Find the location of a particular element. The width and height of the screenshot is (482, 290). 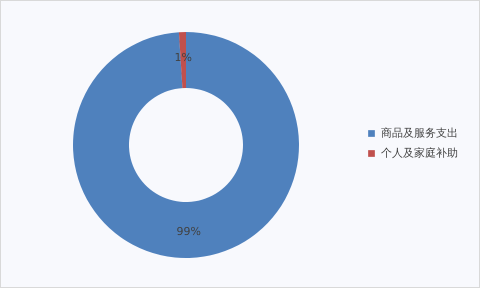

legend-label: 商品及服务支出 is located at coordinates (419, 133).